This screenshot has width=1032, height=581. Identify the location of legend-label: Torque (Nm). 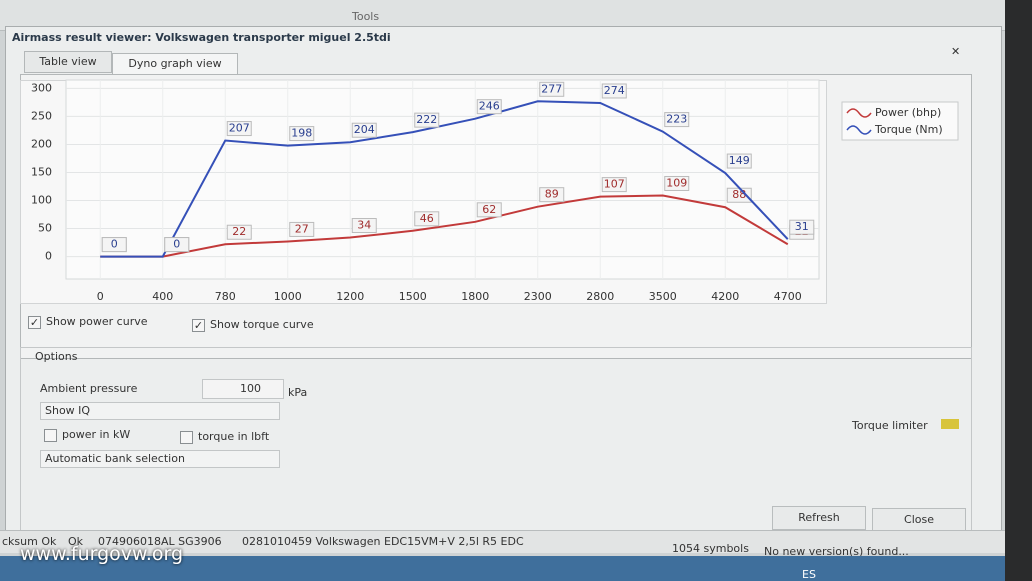
(908, 129).